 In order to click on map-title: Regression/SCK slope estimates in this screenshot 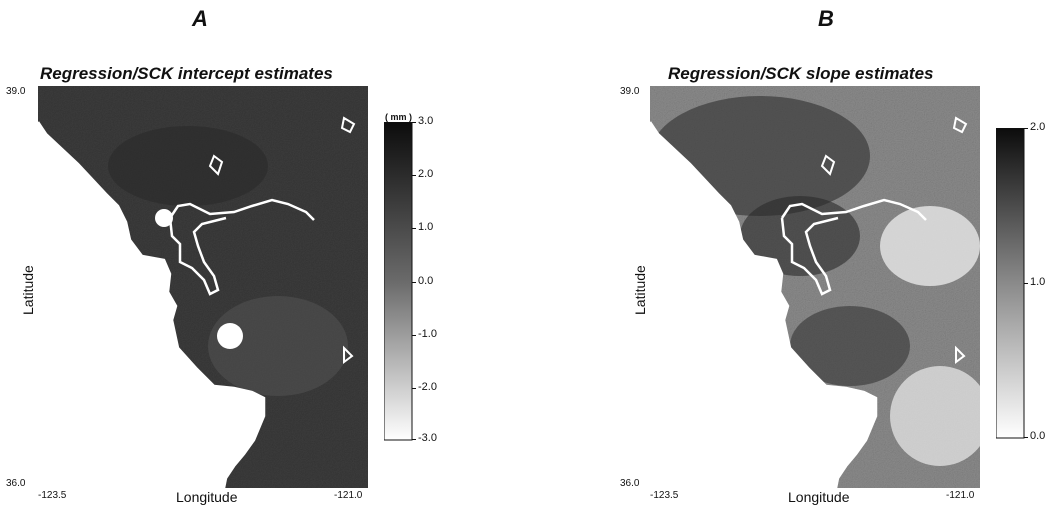, I will do `click(801, 73)`.